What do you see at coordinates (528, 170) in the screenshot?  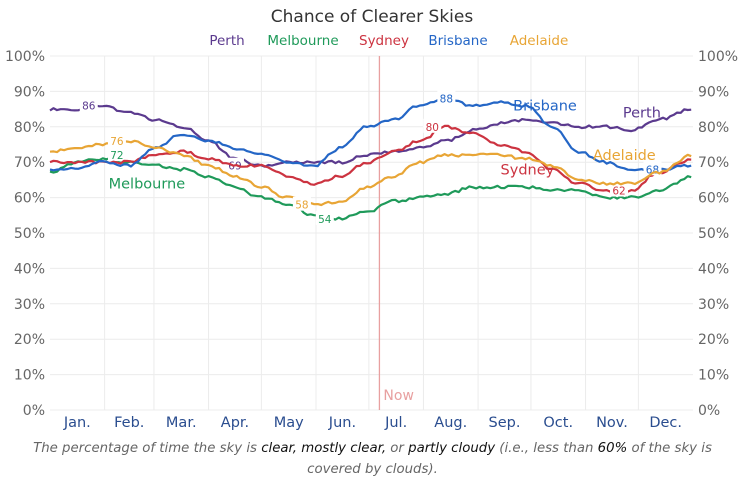 I see `series-label-sydney: Sydney` at bounding box center [528, 170].